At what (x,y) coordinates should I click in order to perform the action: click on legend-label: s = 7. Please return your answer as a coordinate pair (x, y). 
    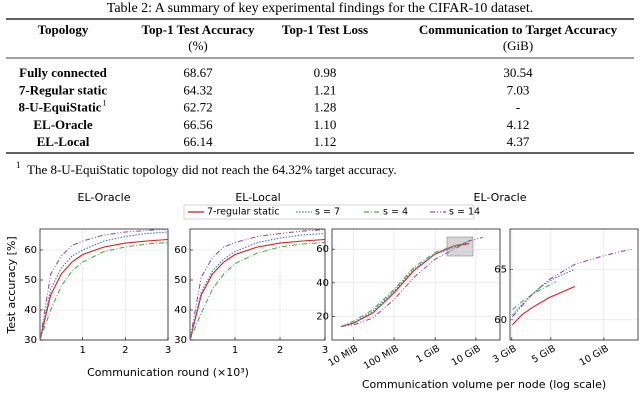
    Looking at the image, I should click on (327, 212).